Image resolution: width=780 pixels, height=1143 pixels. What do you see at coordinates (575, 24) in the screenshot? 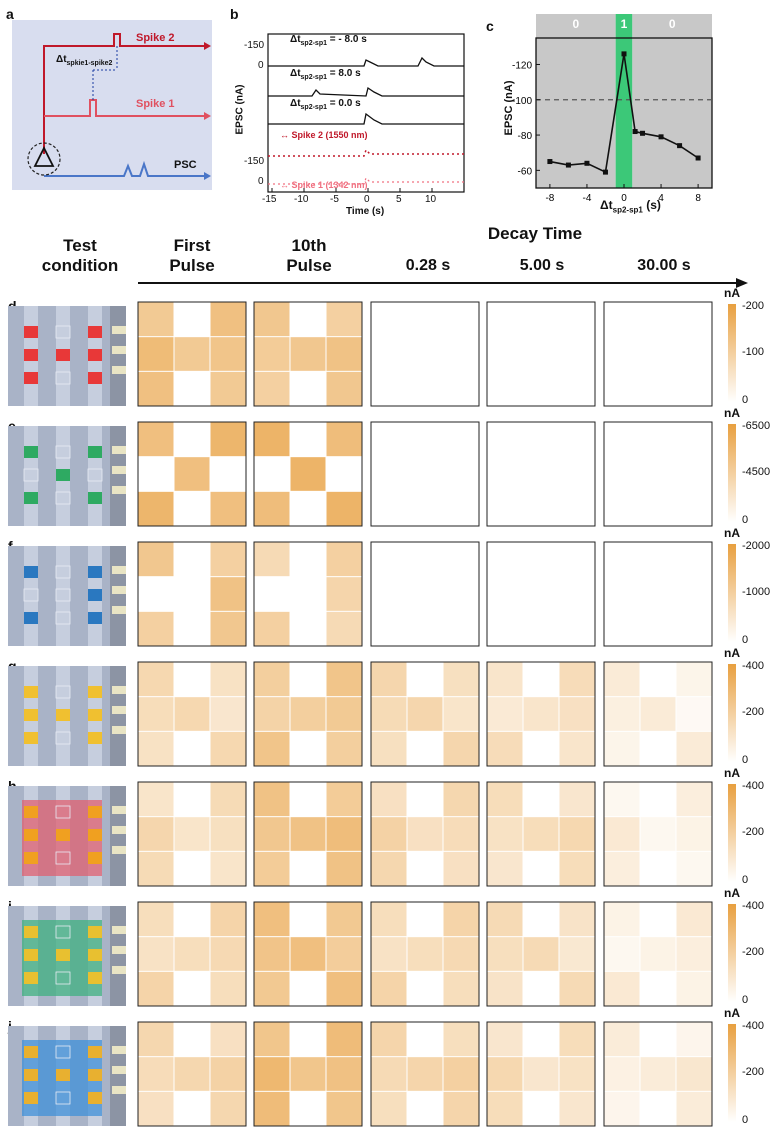
I see `band-label: 0` at bounding box center [575, 24].